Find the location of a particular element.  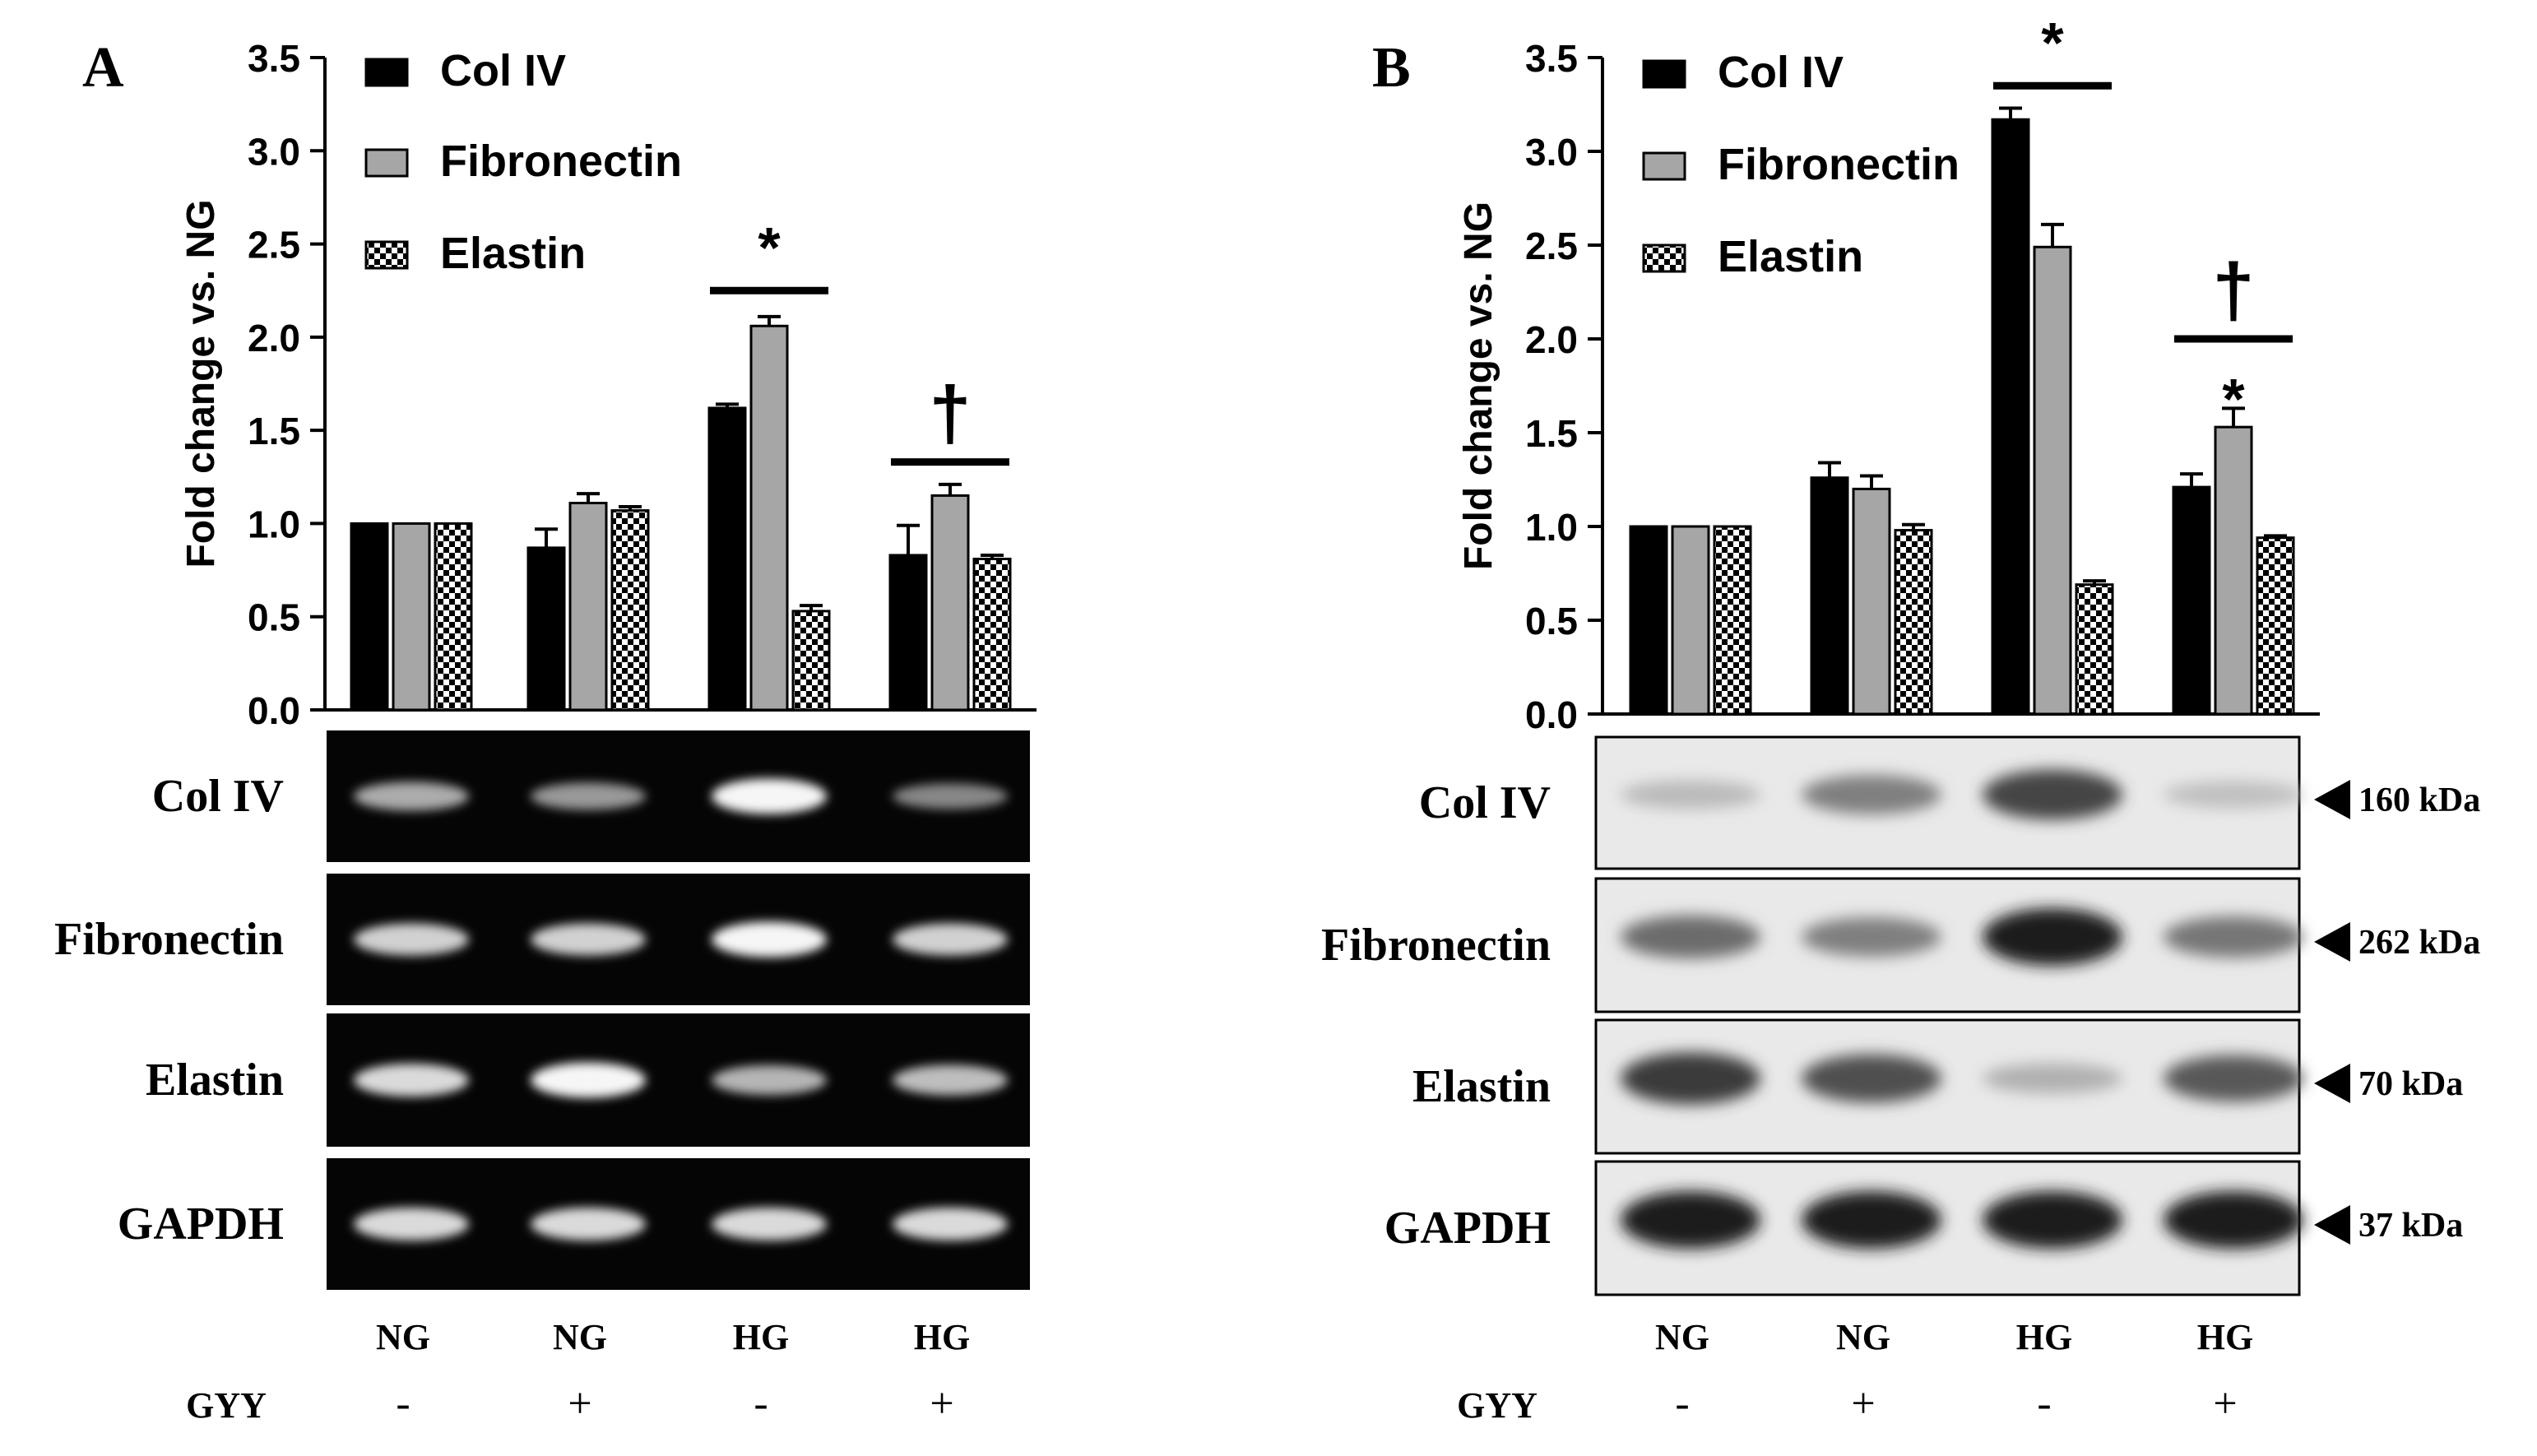

blot-panel: Col IV Fibronectin Elastin GAPDH is located at coordinates (542, 1010).